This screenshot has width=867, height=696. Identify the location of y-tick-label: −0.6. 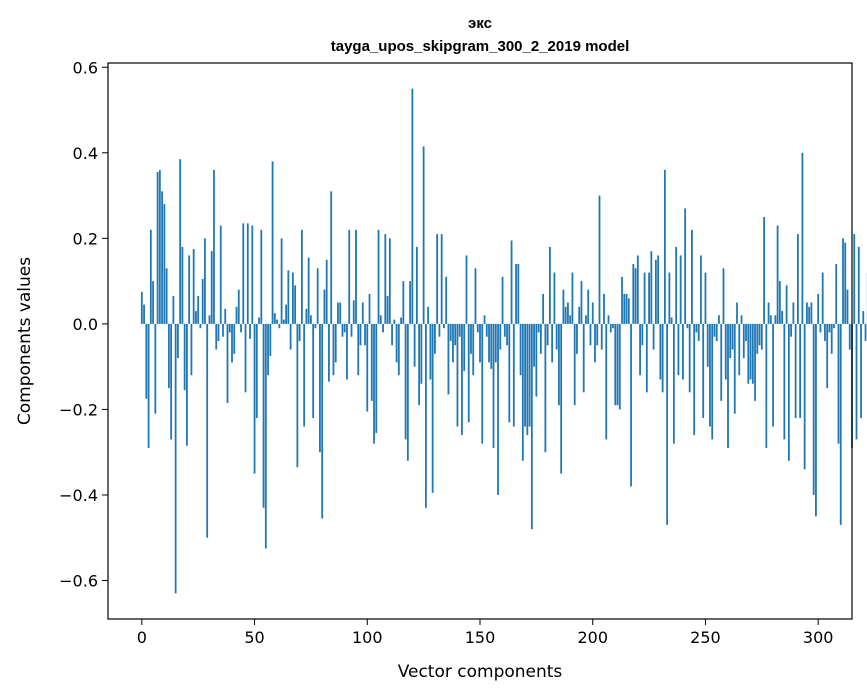
(78, 581).